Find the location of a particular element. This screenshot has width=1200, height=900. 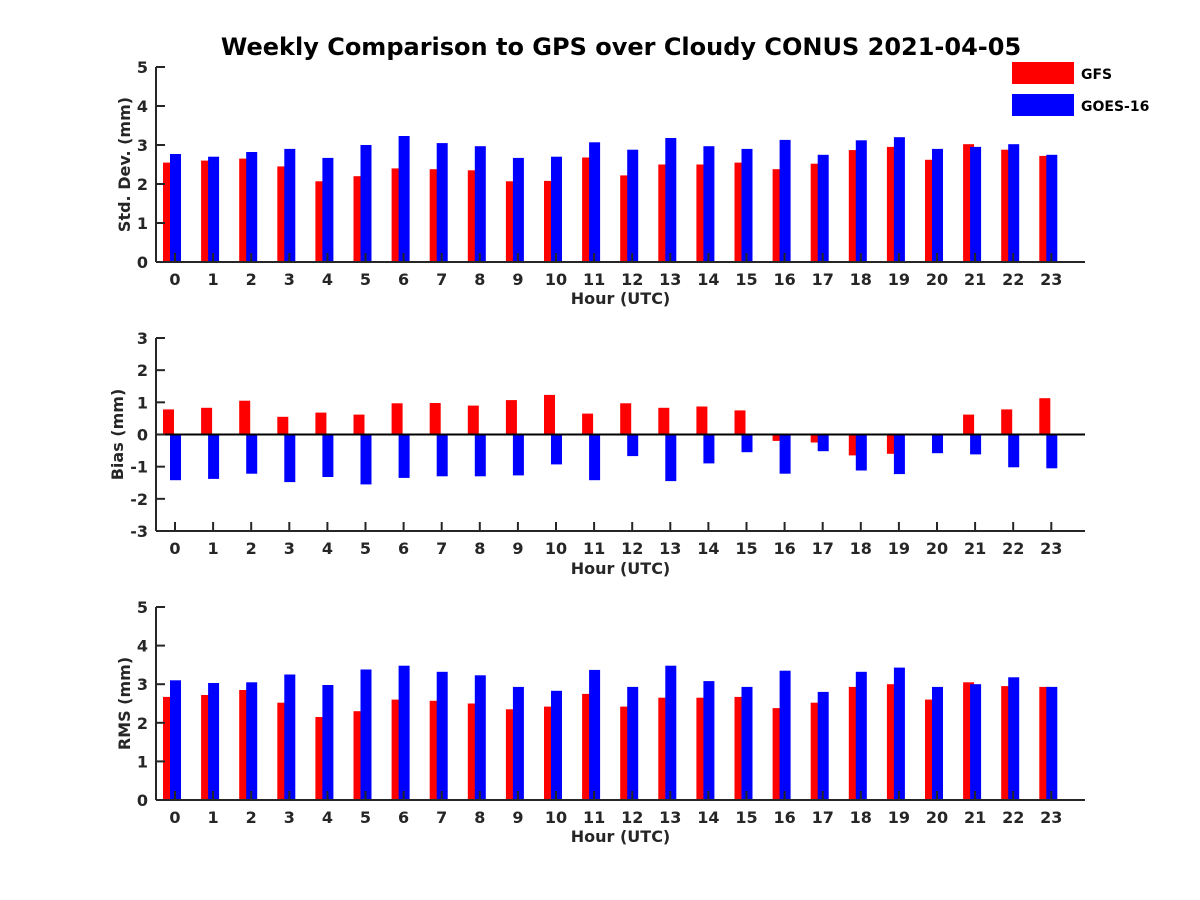

std-dev-x-tick-label: 12 is located at coordinates (632, 279).